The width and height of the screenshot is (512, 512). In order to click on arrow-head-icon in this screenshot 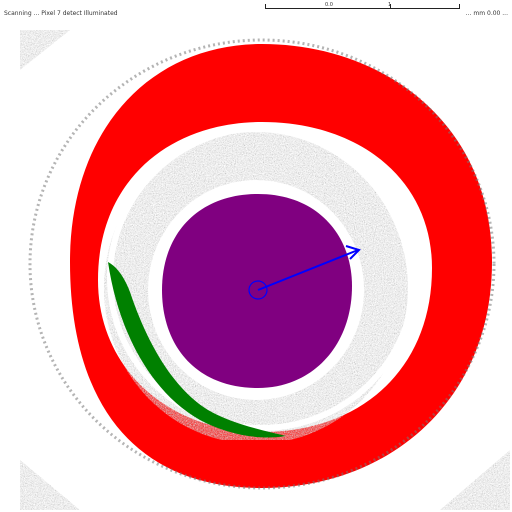, I will do `click(353, 252)`.